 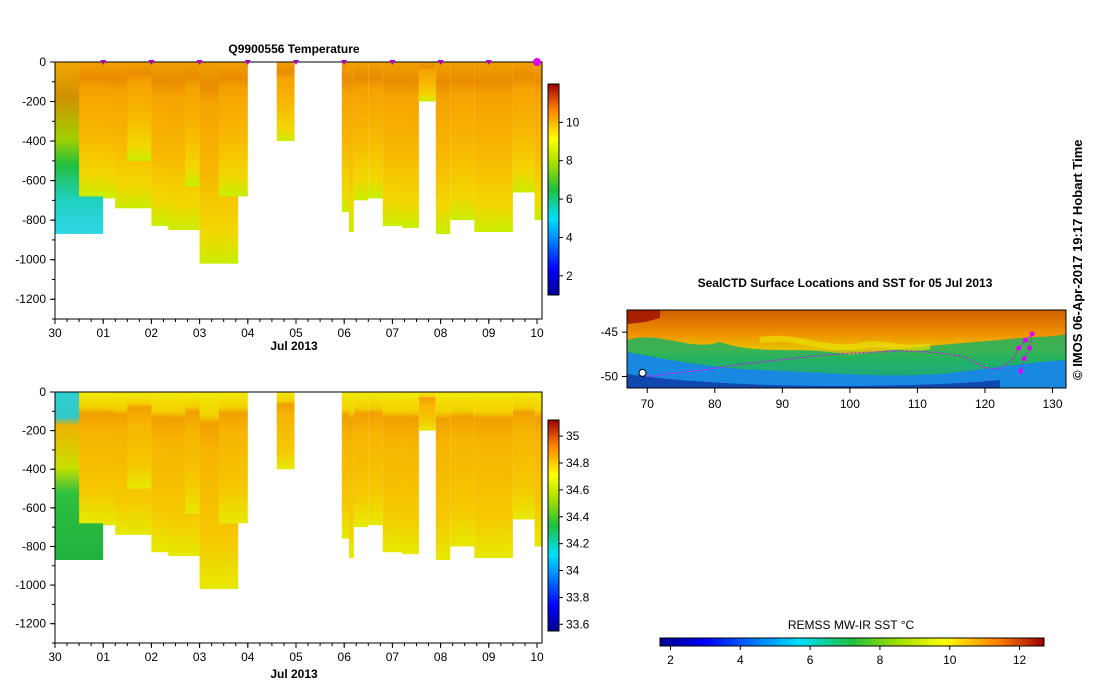 What do you see at coordinates (200, 333) in the screenshot?
I see `temperature-xtick-label: 03` at bounding box center [200, 333].